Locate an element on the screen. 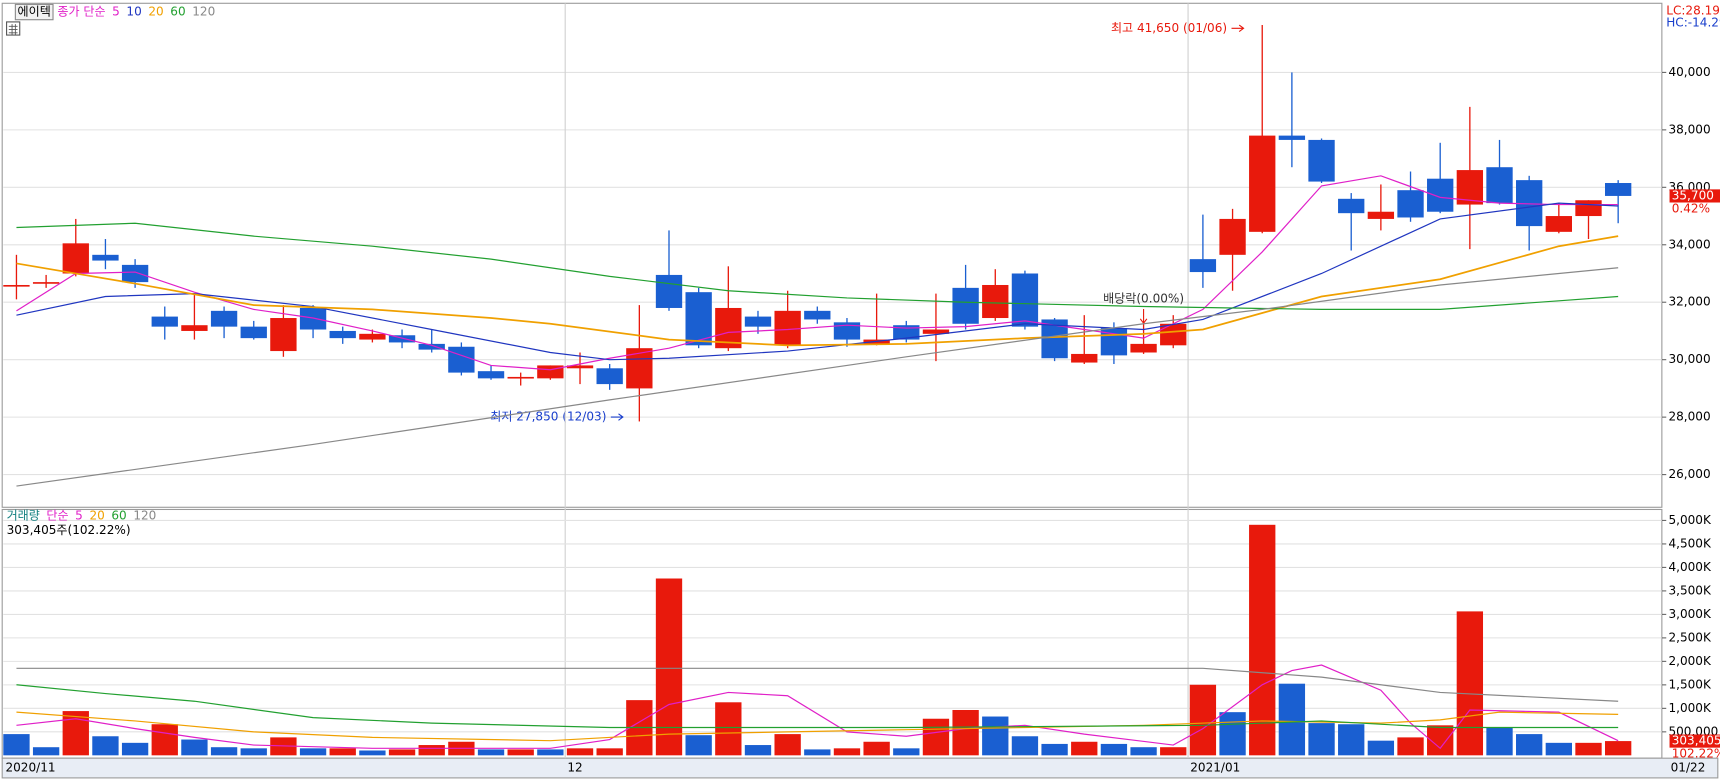  x-tick-label: 2021/01 is located at coordinates (1215, 768).